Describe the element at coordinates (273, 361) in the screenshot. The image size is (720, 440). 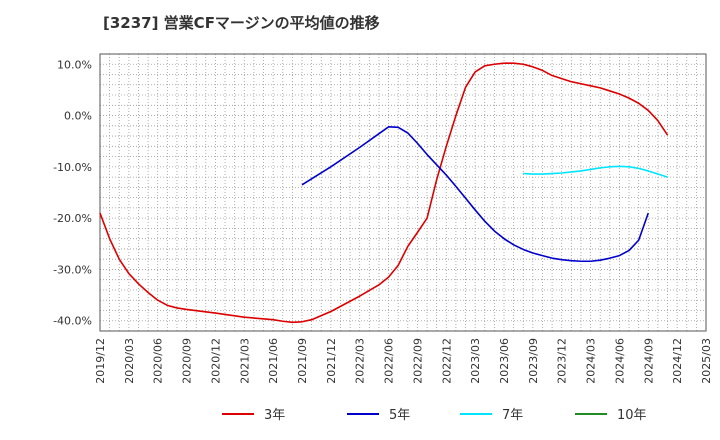
I see `x-tick-label: 2021/06` at that location.